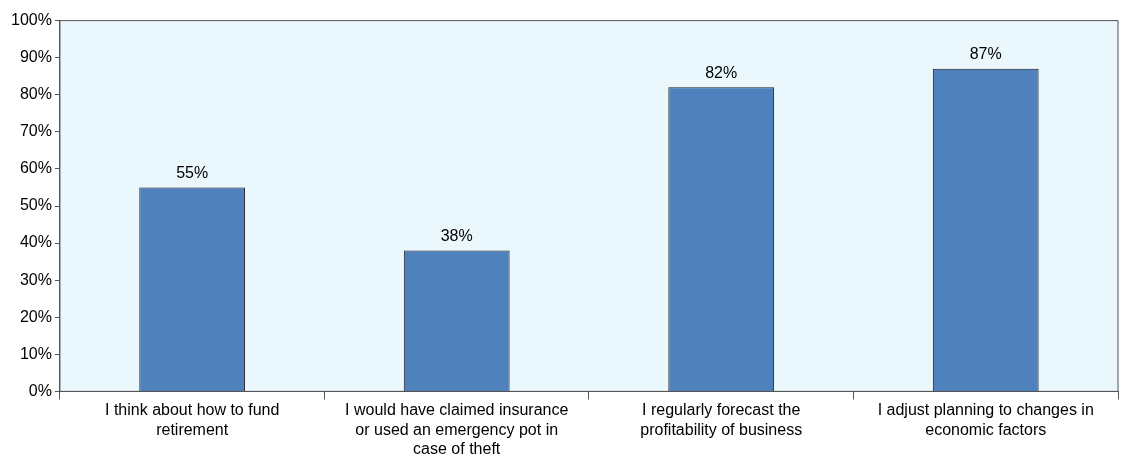  I want to click on data-label: 55%, so click(192, 172).